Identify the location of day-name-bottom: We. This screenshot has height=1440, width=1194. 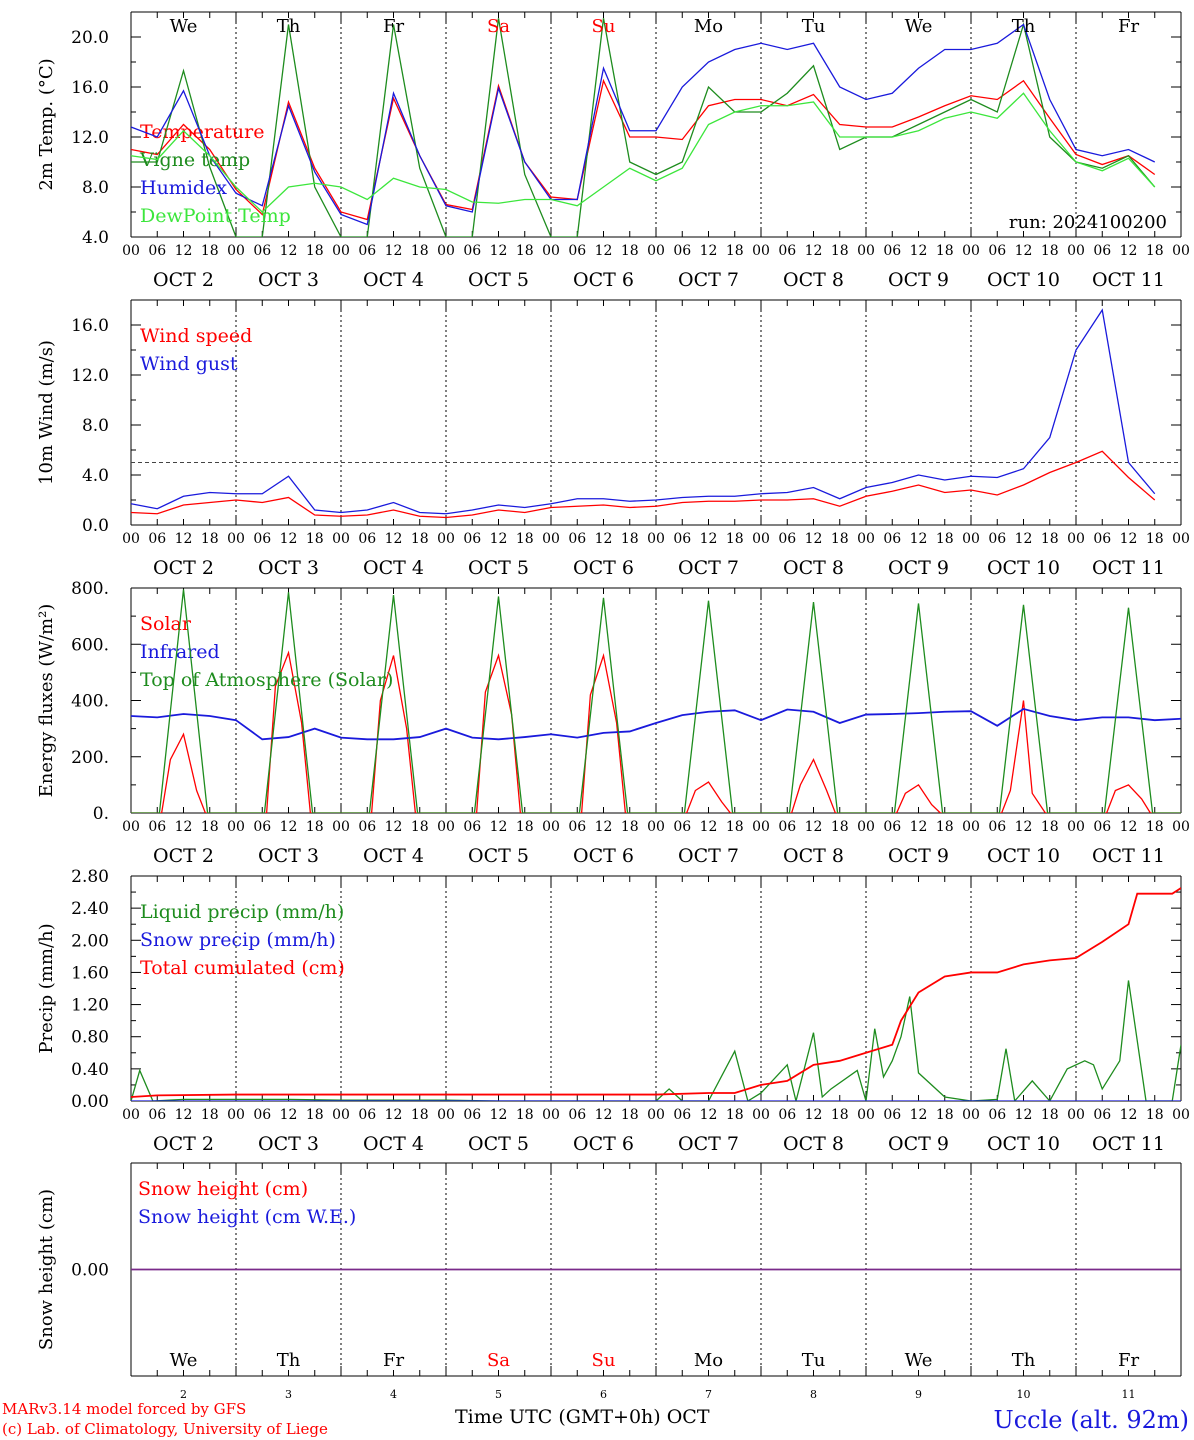
(184, 1360).